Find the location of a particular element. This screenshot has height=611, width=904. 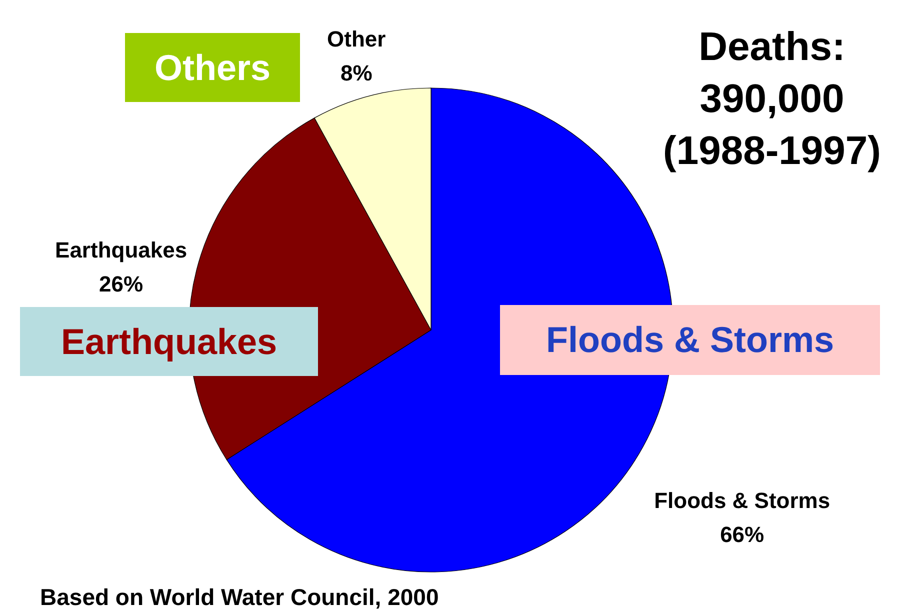

text: Floods & Storms is located at coordinates (690, 340).